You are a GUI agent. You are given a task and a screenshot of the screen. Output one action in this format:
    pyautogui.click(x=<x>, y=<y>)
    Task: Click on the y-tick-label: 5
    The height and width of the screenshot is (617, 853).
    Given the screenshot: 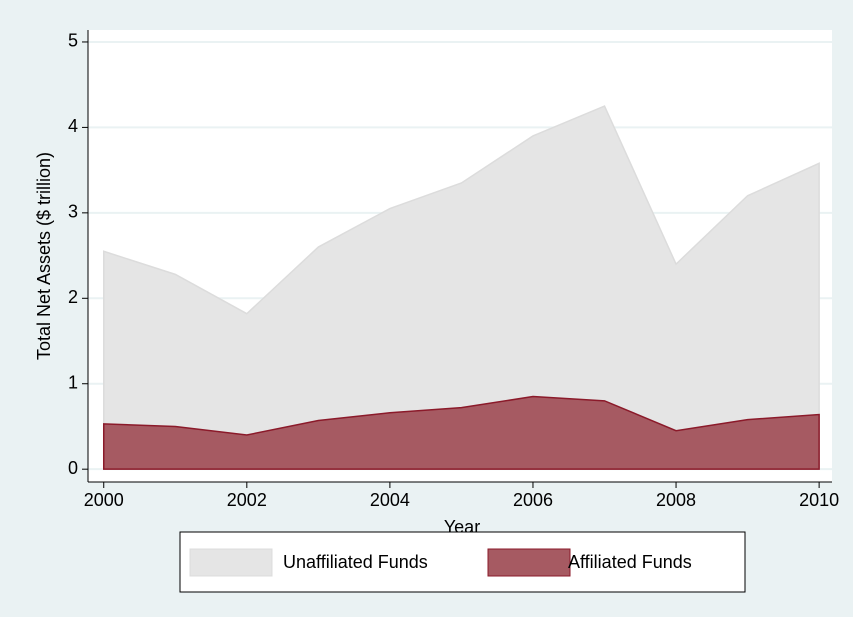 What is the action you would take?
    pyautogui.click(x=73, y=41)
    